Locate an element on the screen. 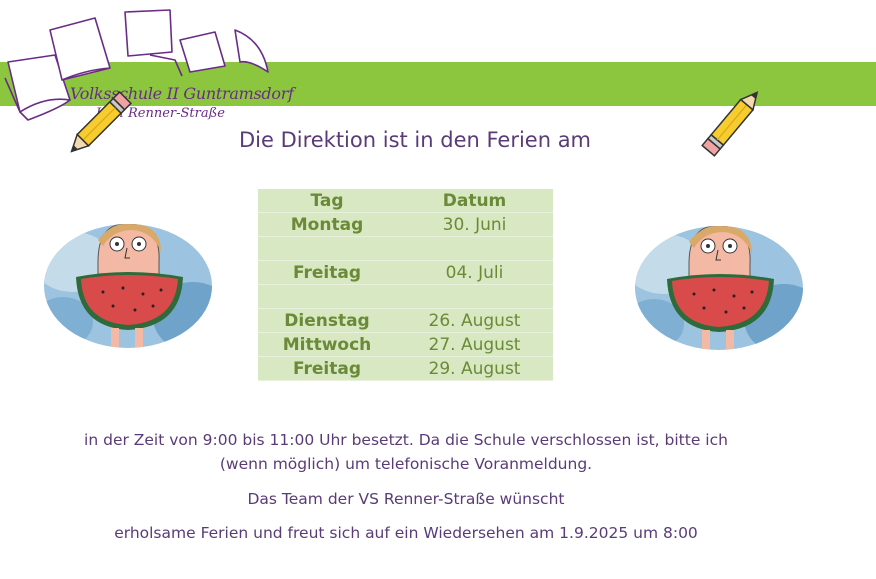 The width and height of the screenshot is (876, 579). page-title: Die Direktion ist in den Ferien am is located at coordinates (415, 140).